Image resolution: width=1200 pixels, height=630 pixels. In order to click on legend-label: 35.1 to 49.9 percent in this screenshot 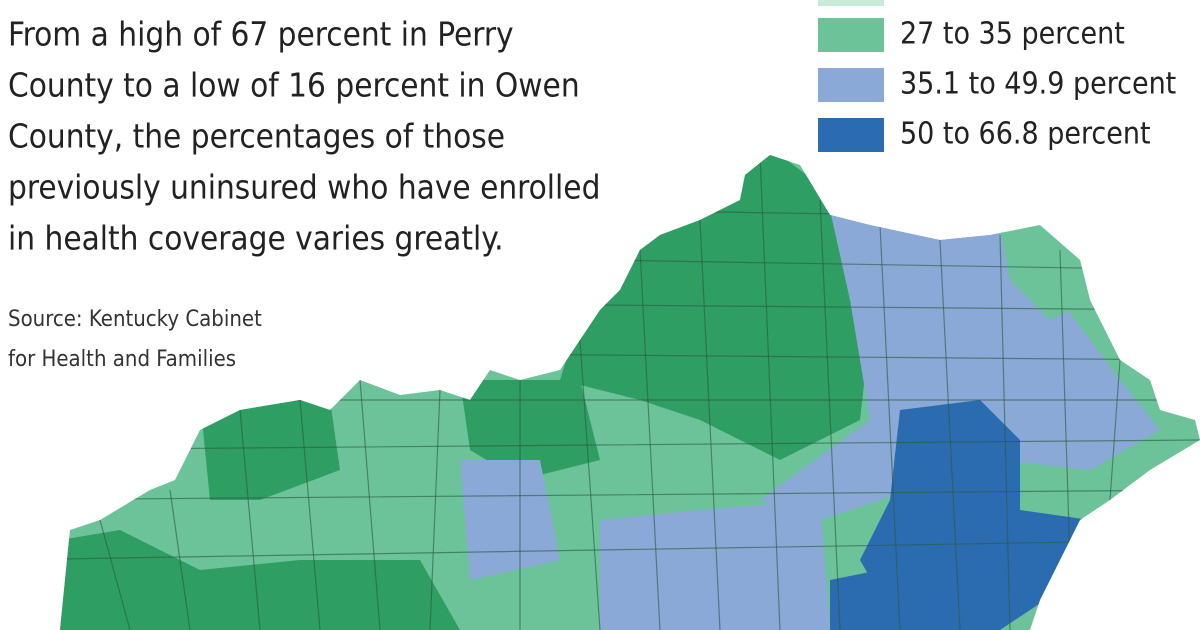, I will do `click(1038, 84)`.